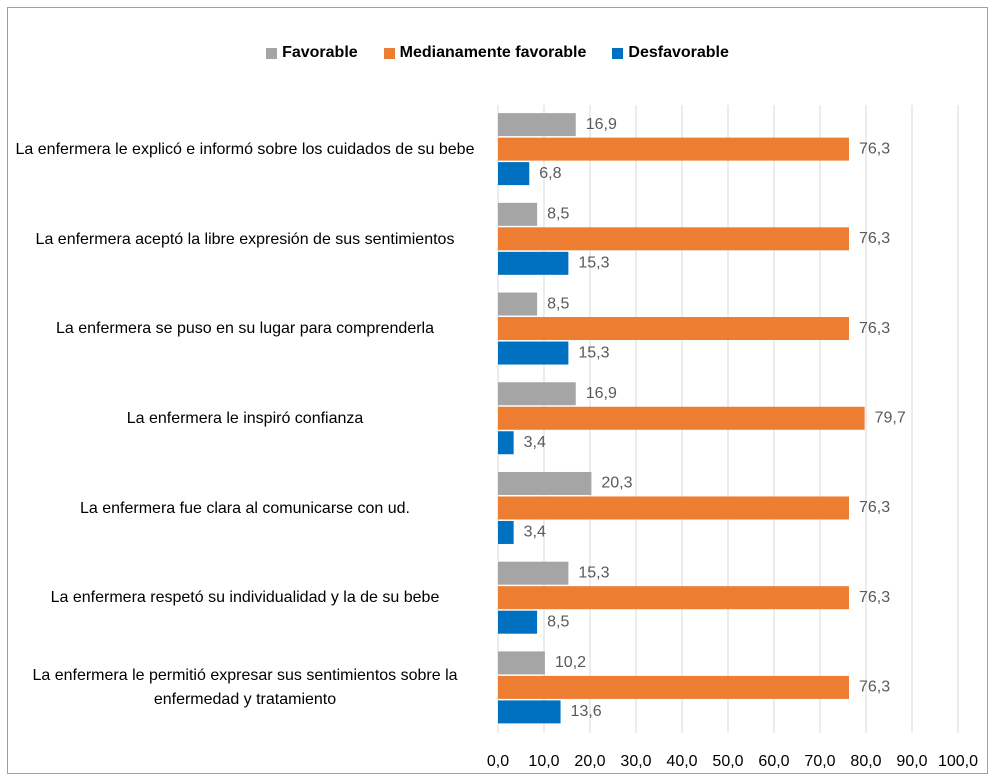 The width and height of the screenshot is (995, 781). I want to click on x-tick-label: 90,0, so click(911, 761).